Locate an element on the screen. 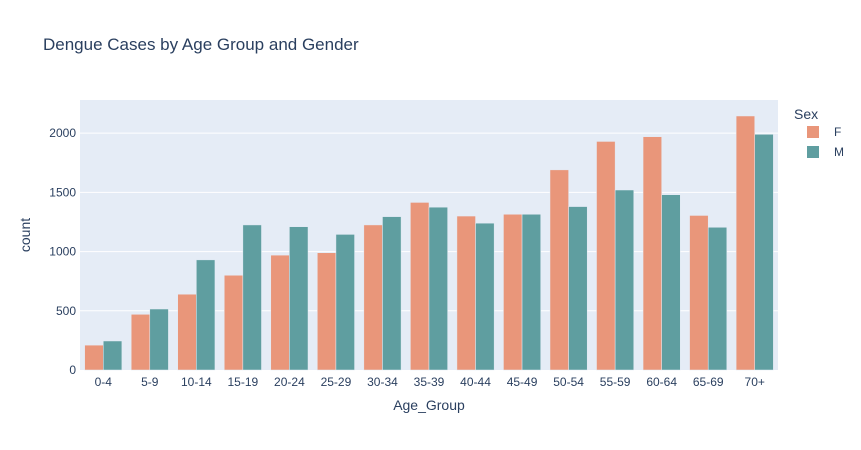 This screenshot has height=450, width=861. x-tick-label: 65-69 is located at coordinates (708, 382).